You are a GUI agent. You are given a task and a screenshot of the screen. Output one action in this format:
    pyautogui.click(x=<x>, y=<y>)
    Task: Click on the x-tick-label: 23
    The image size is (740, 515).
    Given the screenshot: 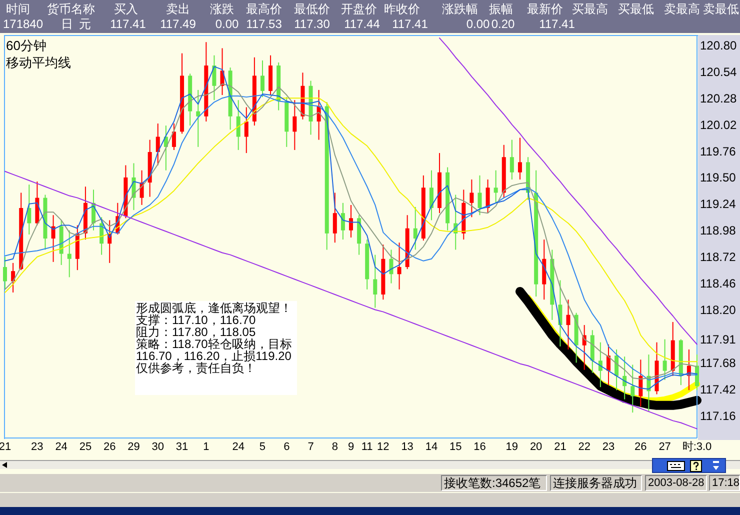 What is the action you would take?
    pyautogui.click(x=37, y=446)
    